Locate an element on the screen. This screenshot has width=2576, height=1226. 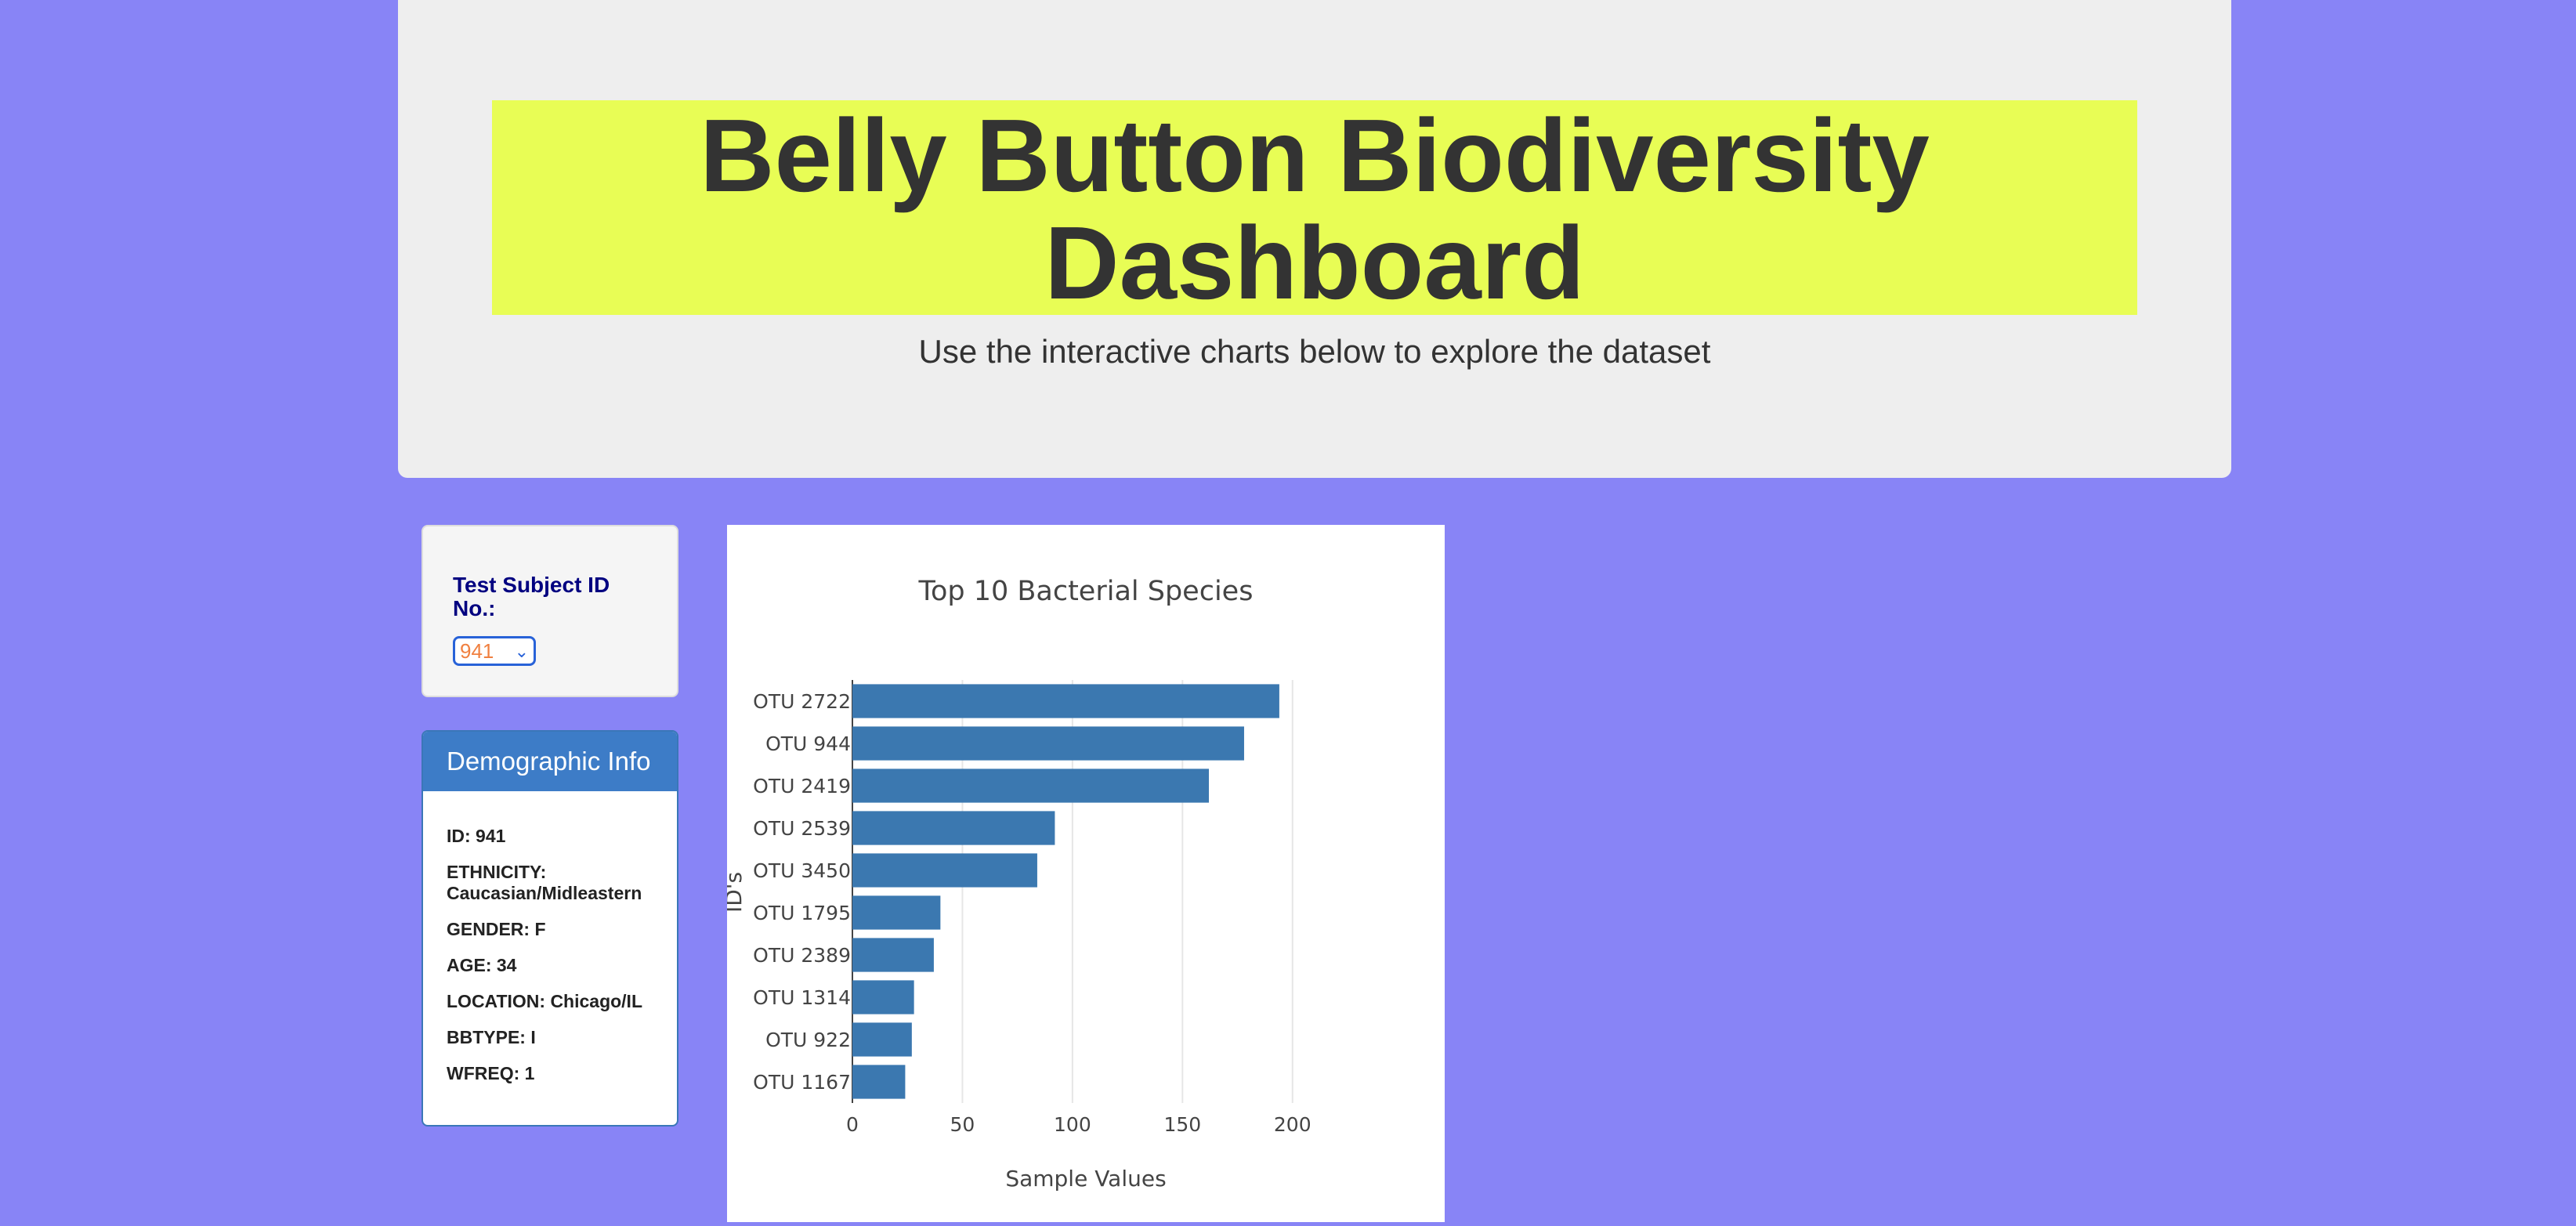
y-tick-label: OTU 2389 is located at coordinates (802, 955).